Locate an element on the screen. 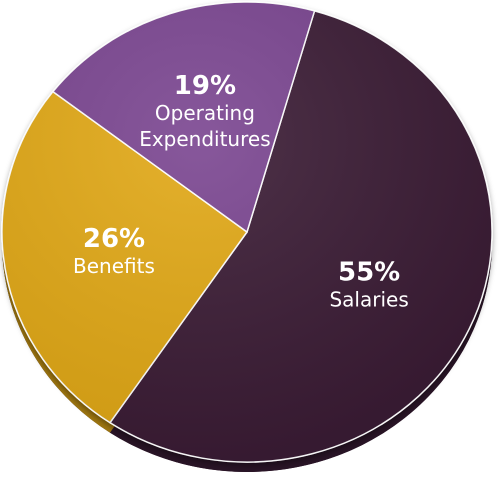  slice-value-label: 19% is located at coordinates (205, 86).